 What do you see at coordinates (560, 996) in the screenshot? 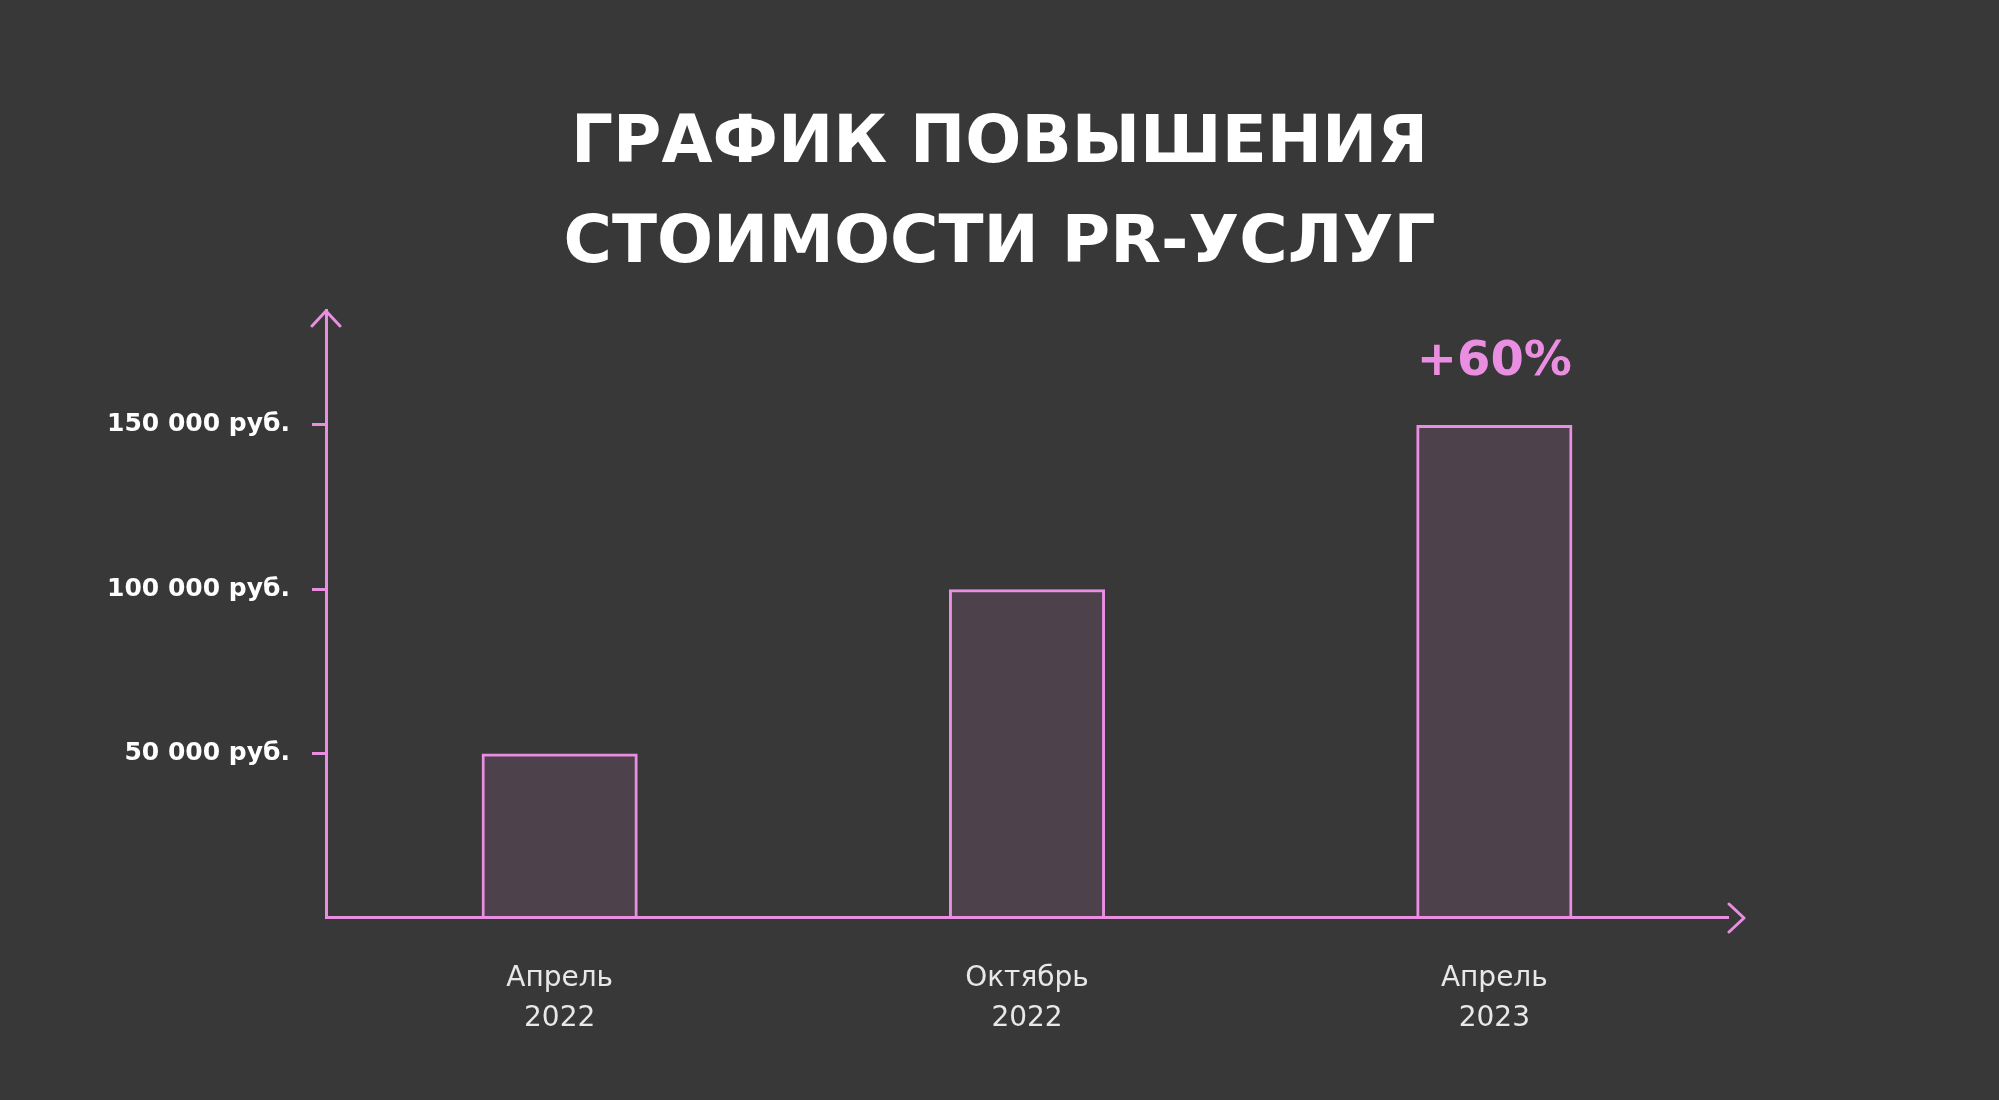
I see `x-tick-label: Апрель 2022` at bounding box center [560, 996].